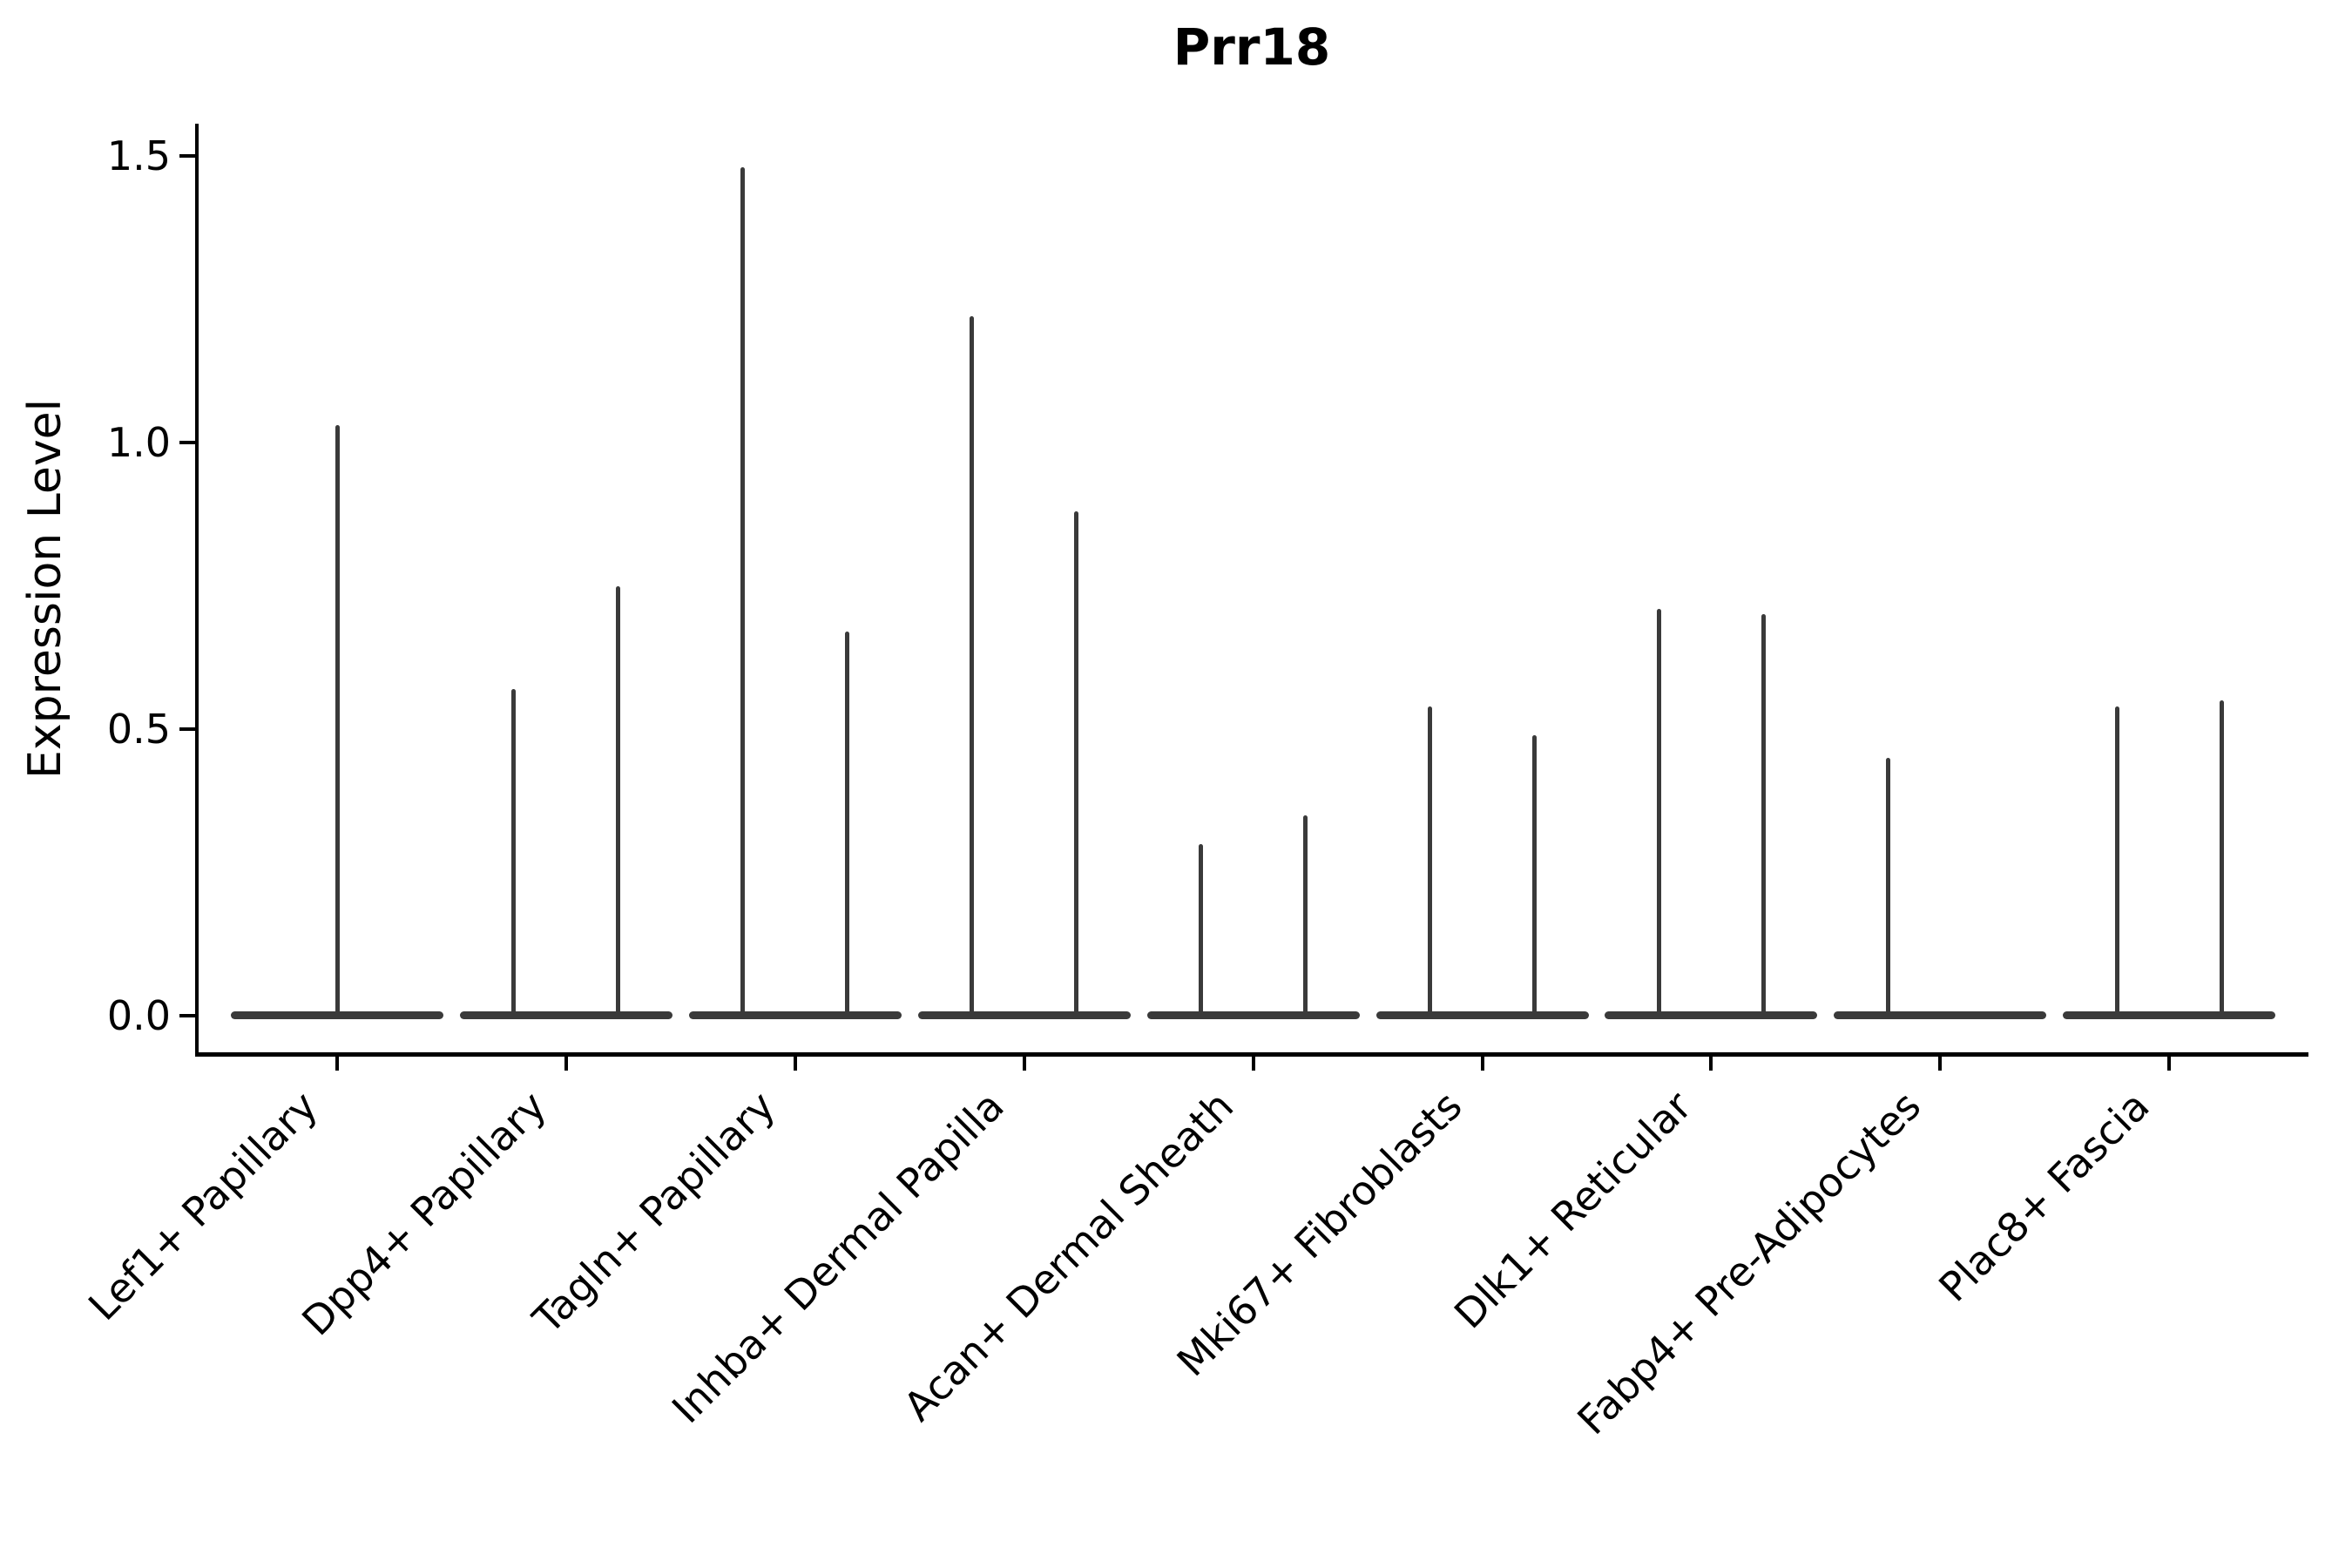 The width and height of the screenshot is (2352, 1568). I want to click on x-tick-label: Dlk1+ Reticular, so click(1572, 1210).